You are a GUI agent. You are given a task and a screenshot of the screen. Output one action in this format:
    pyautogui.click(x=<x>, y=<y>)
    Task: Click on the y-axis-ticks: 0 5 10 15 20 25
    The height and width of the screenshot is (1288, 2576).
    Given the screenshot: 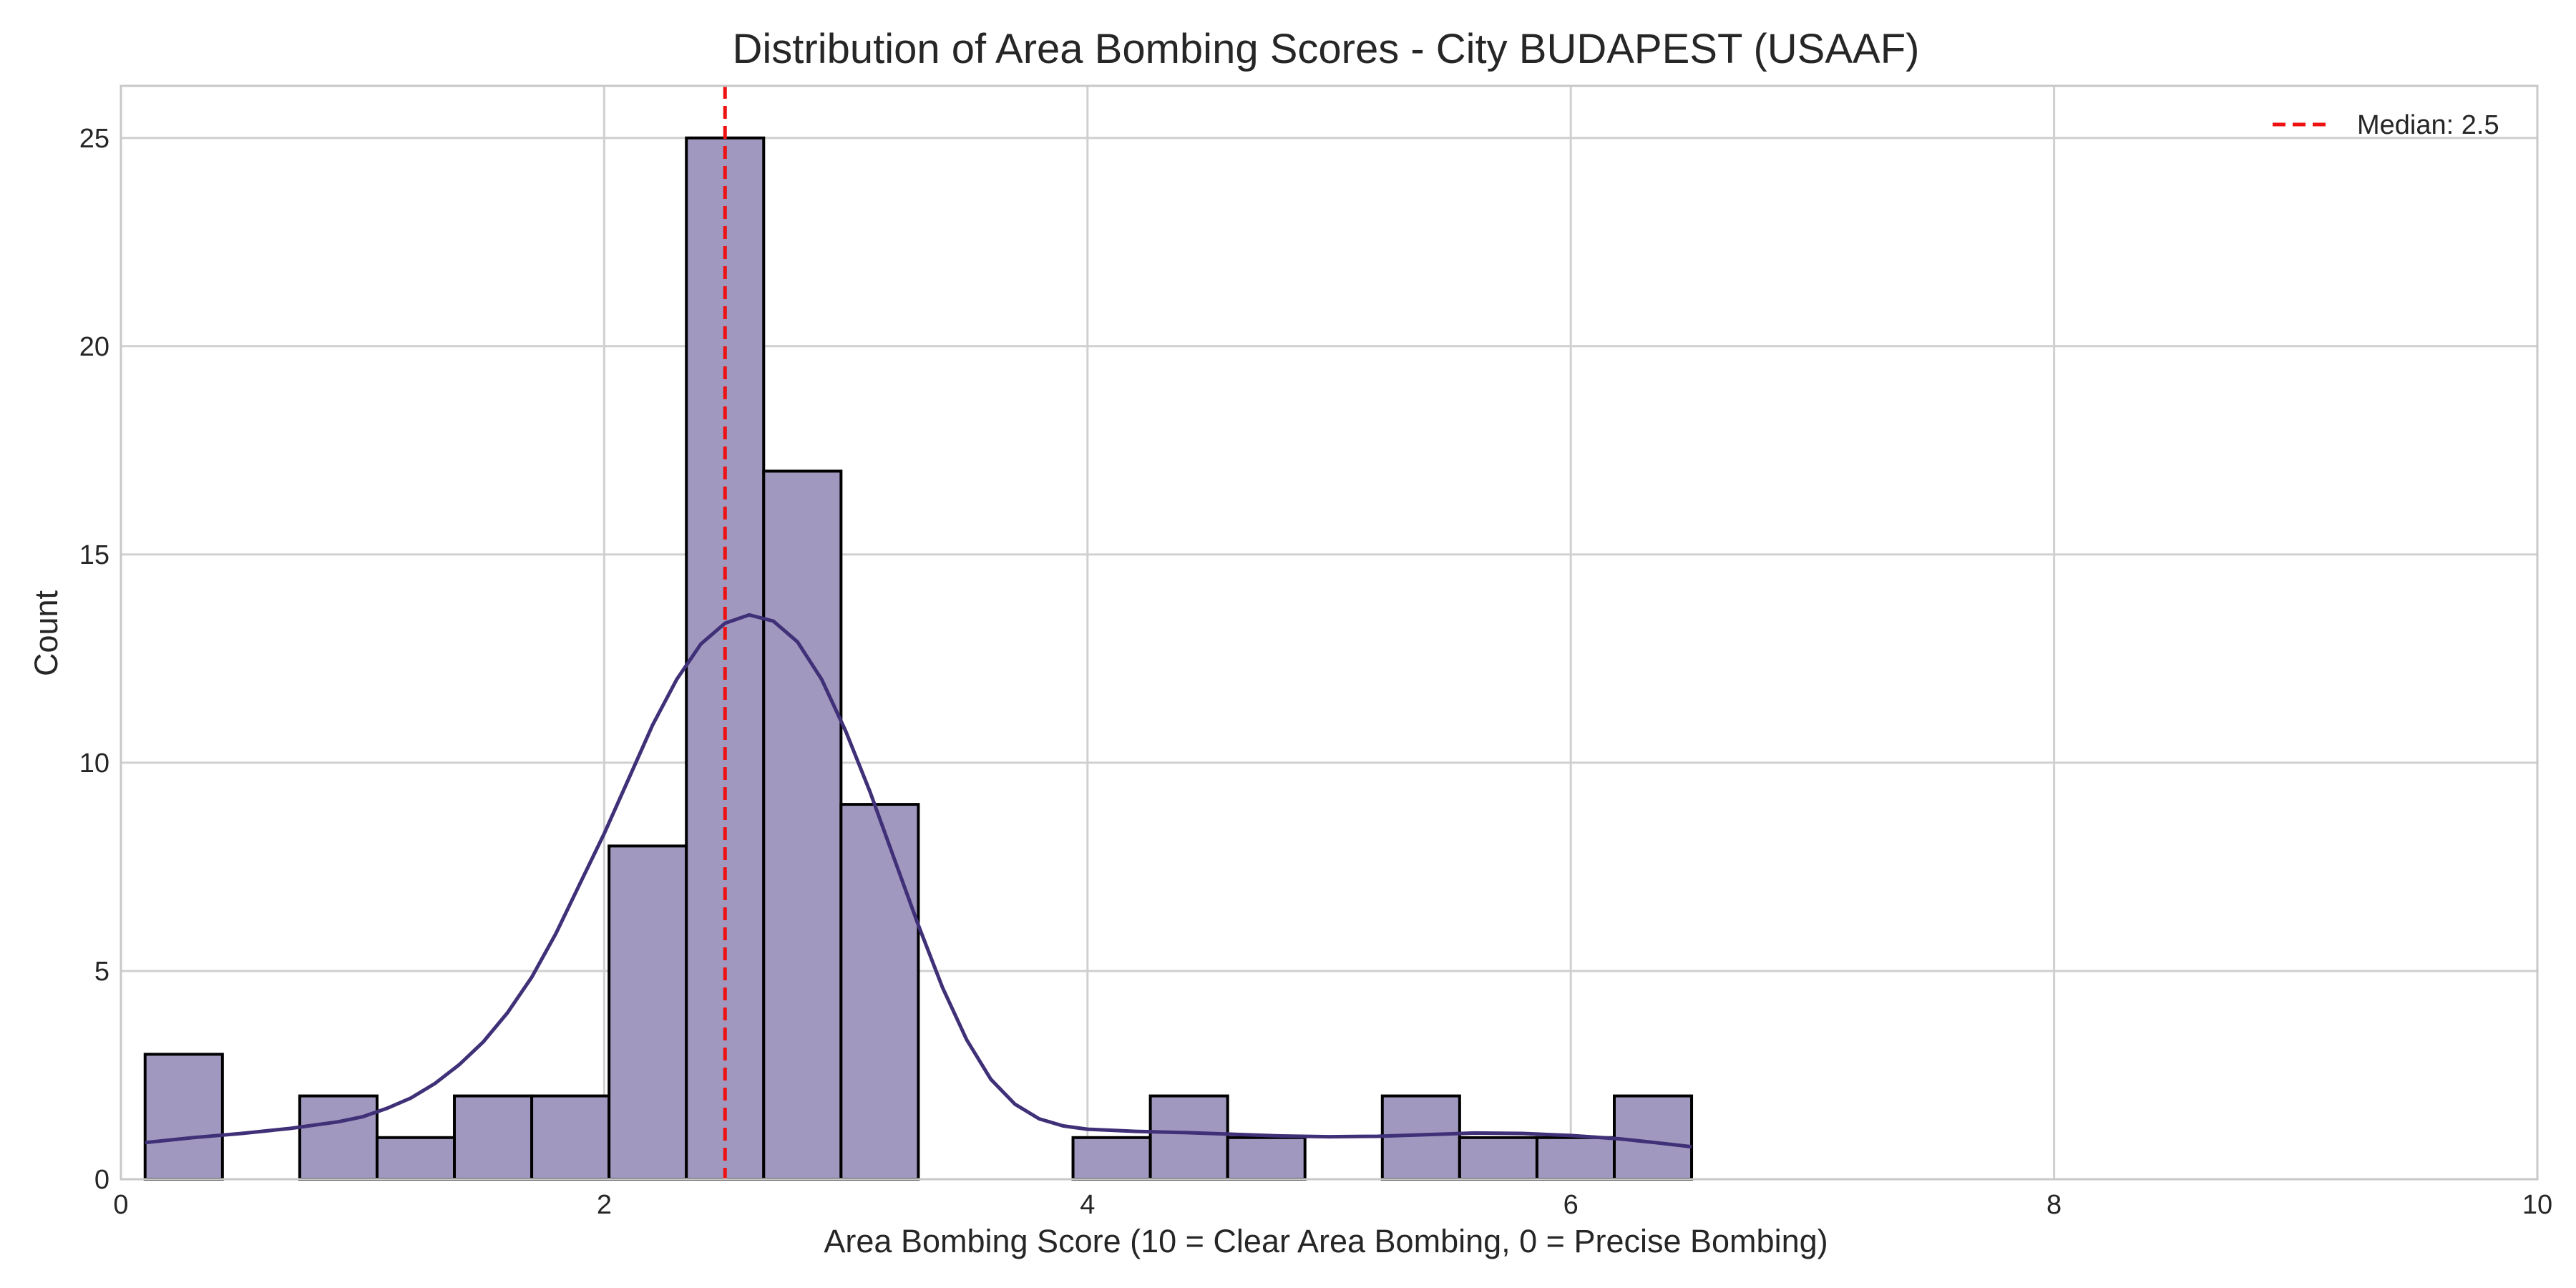 What is the action you would take?
    pyautogui.click(x=94, y=659)
    